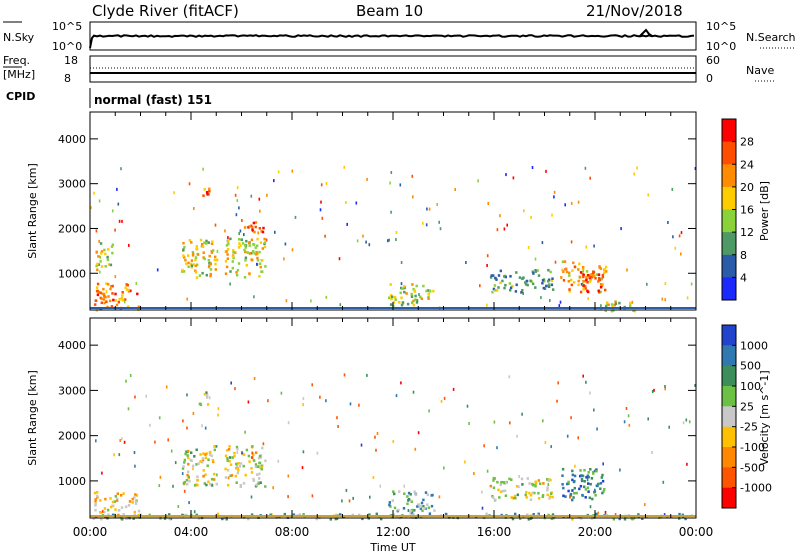  I want to click on cpid-value: normal (fast) 151, so click(153, 100).